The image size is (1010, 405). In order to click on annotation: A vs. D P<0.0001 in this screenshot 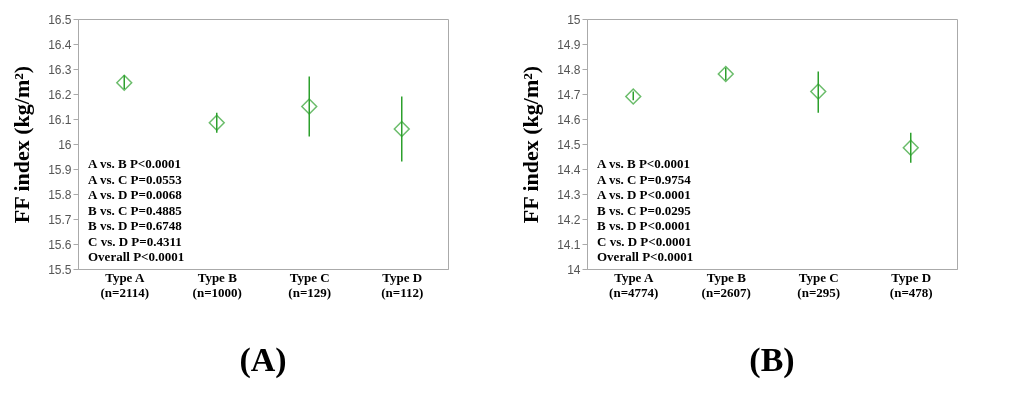, I will do `click(644, 194)`.